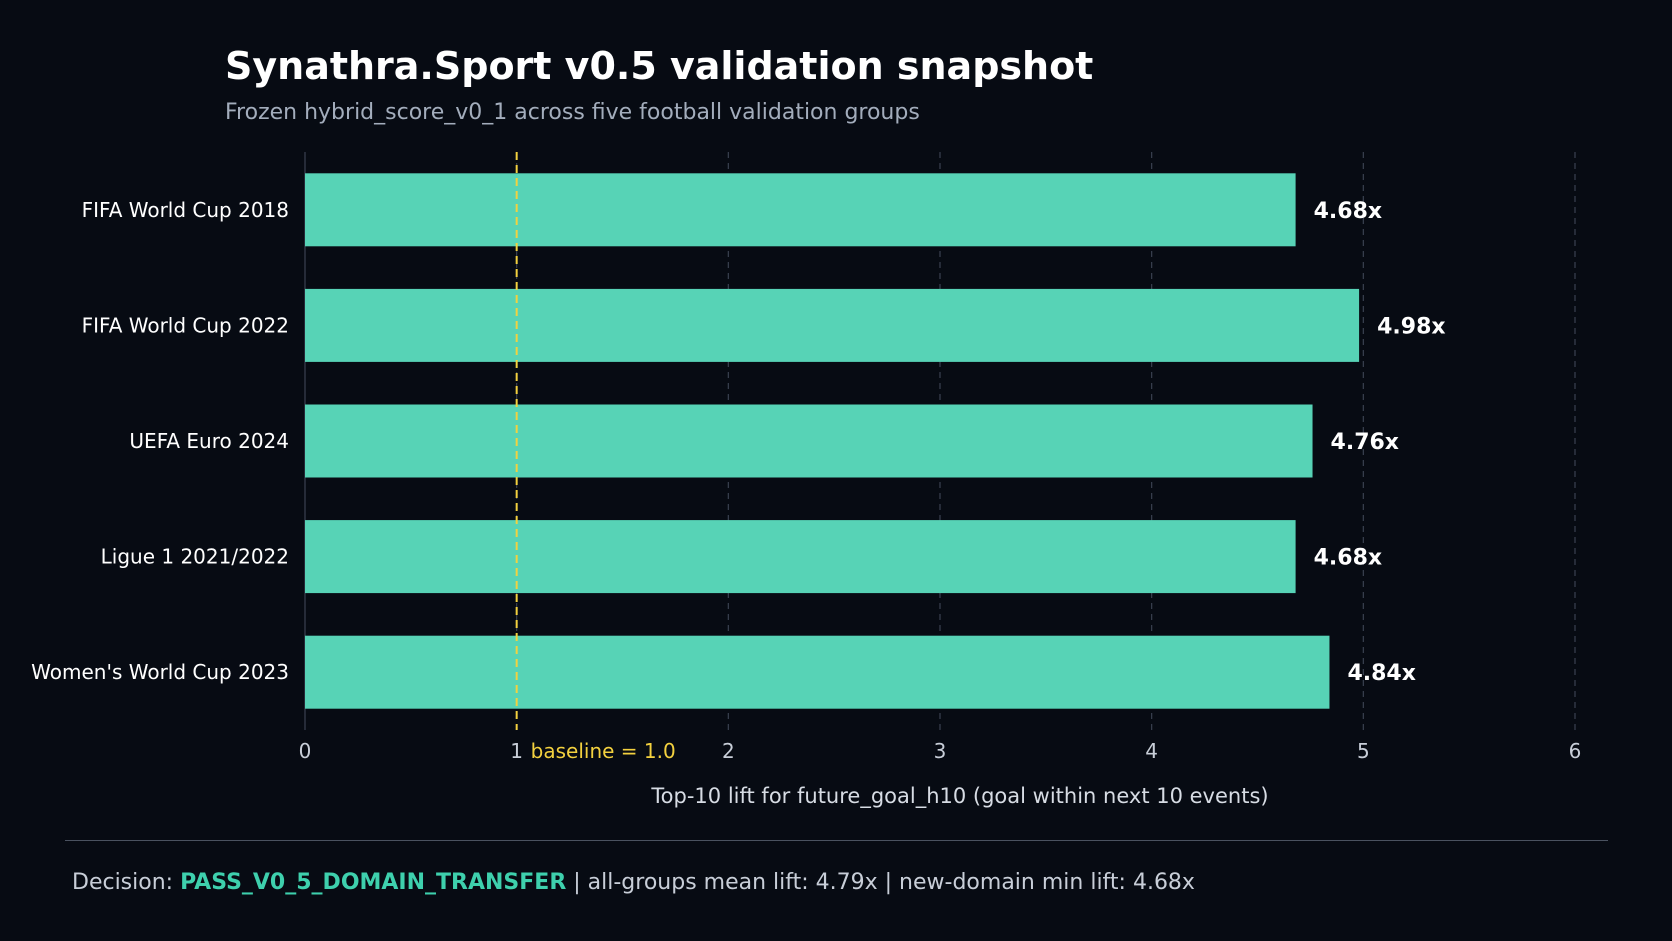 Image resolution: width=1672 pixels, height=941 pixels. What do you see at coordinates (1365, 442) in the screenshot?
I see `bar-value-label: 4.76x` at bounding box center [1365, 442].